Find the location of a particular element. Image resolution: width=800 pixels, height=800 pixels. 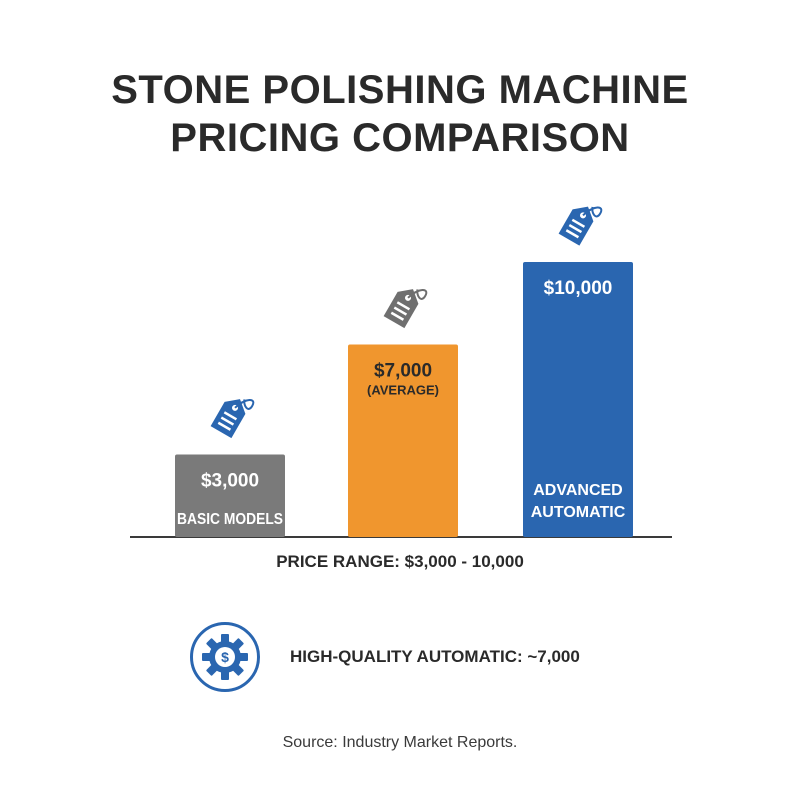

value-label-0: $3,000 is located at coordinates (230, 481).